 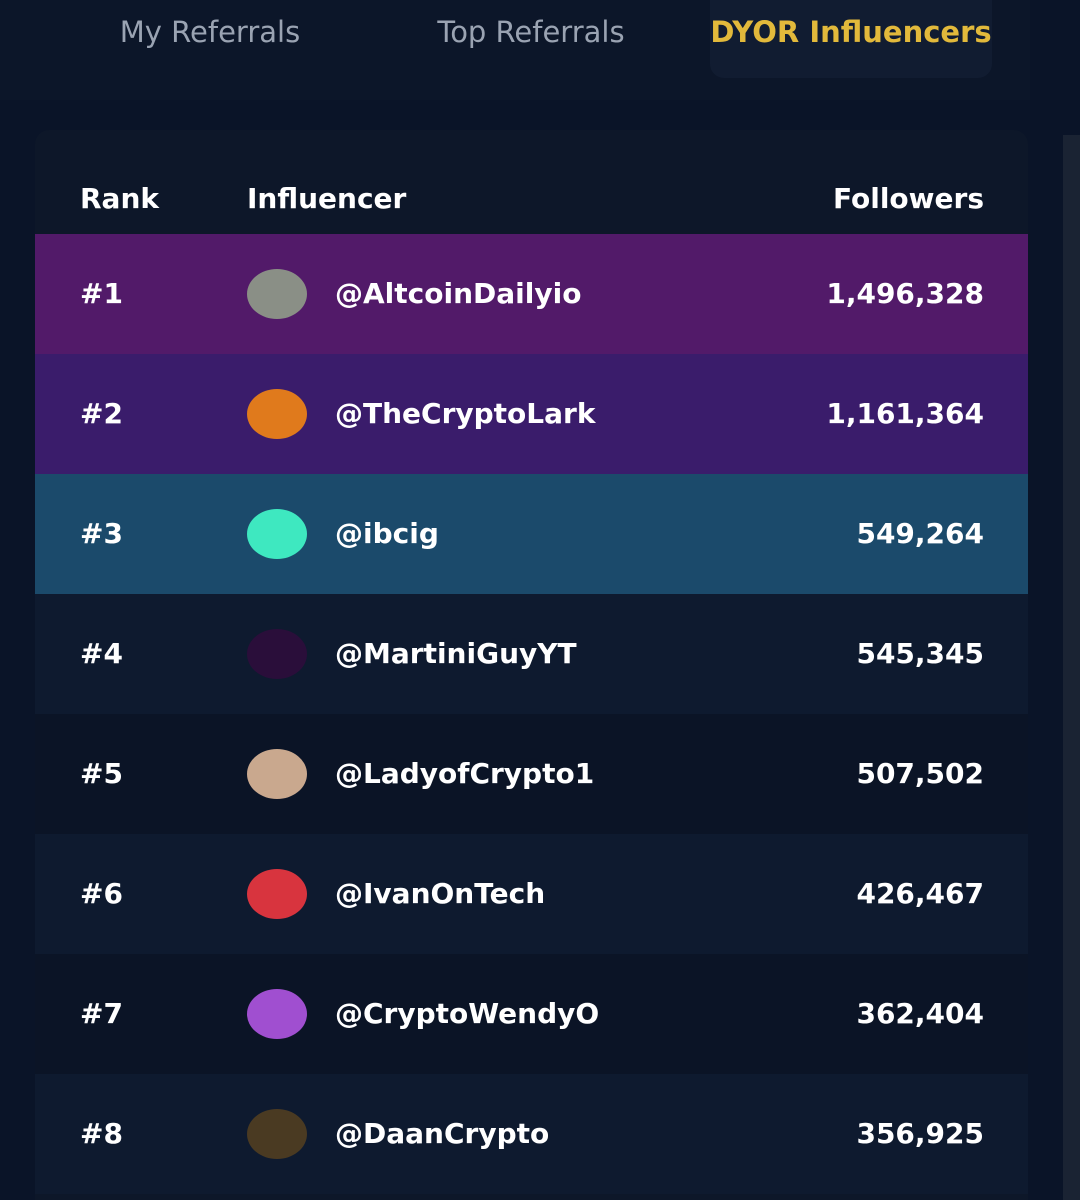 What do you see at coordinates (905, 293) in the screenshot?
I see `followers: 1,496,328` at bounding box center [905, 293].